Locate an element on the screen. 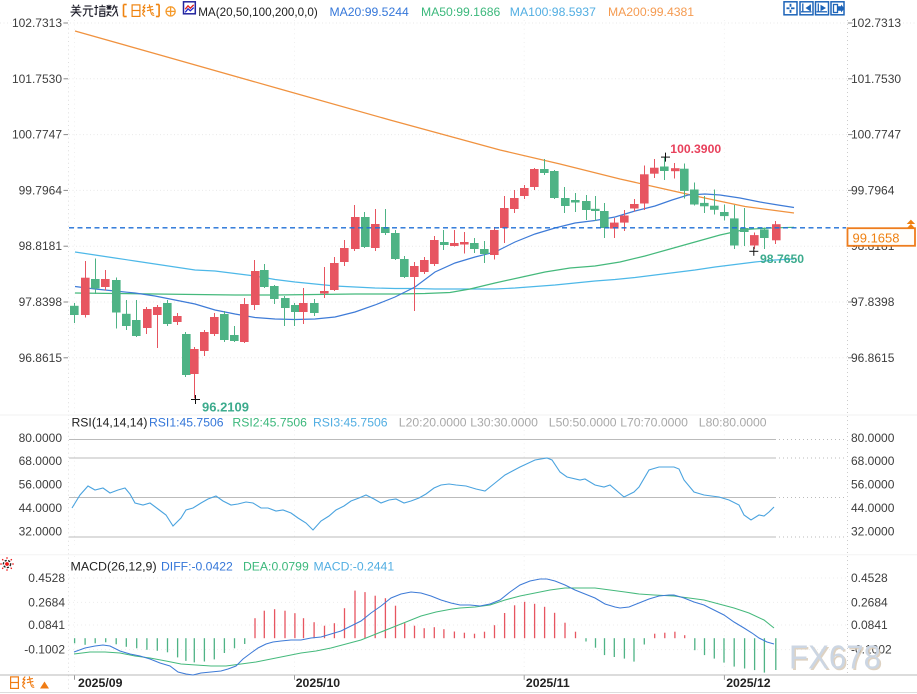 The width and height of the screenshot is (917, 694). svg-text: MACD:-0.2441 is located at coordinates (354, 567).